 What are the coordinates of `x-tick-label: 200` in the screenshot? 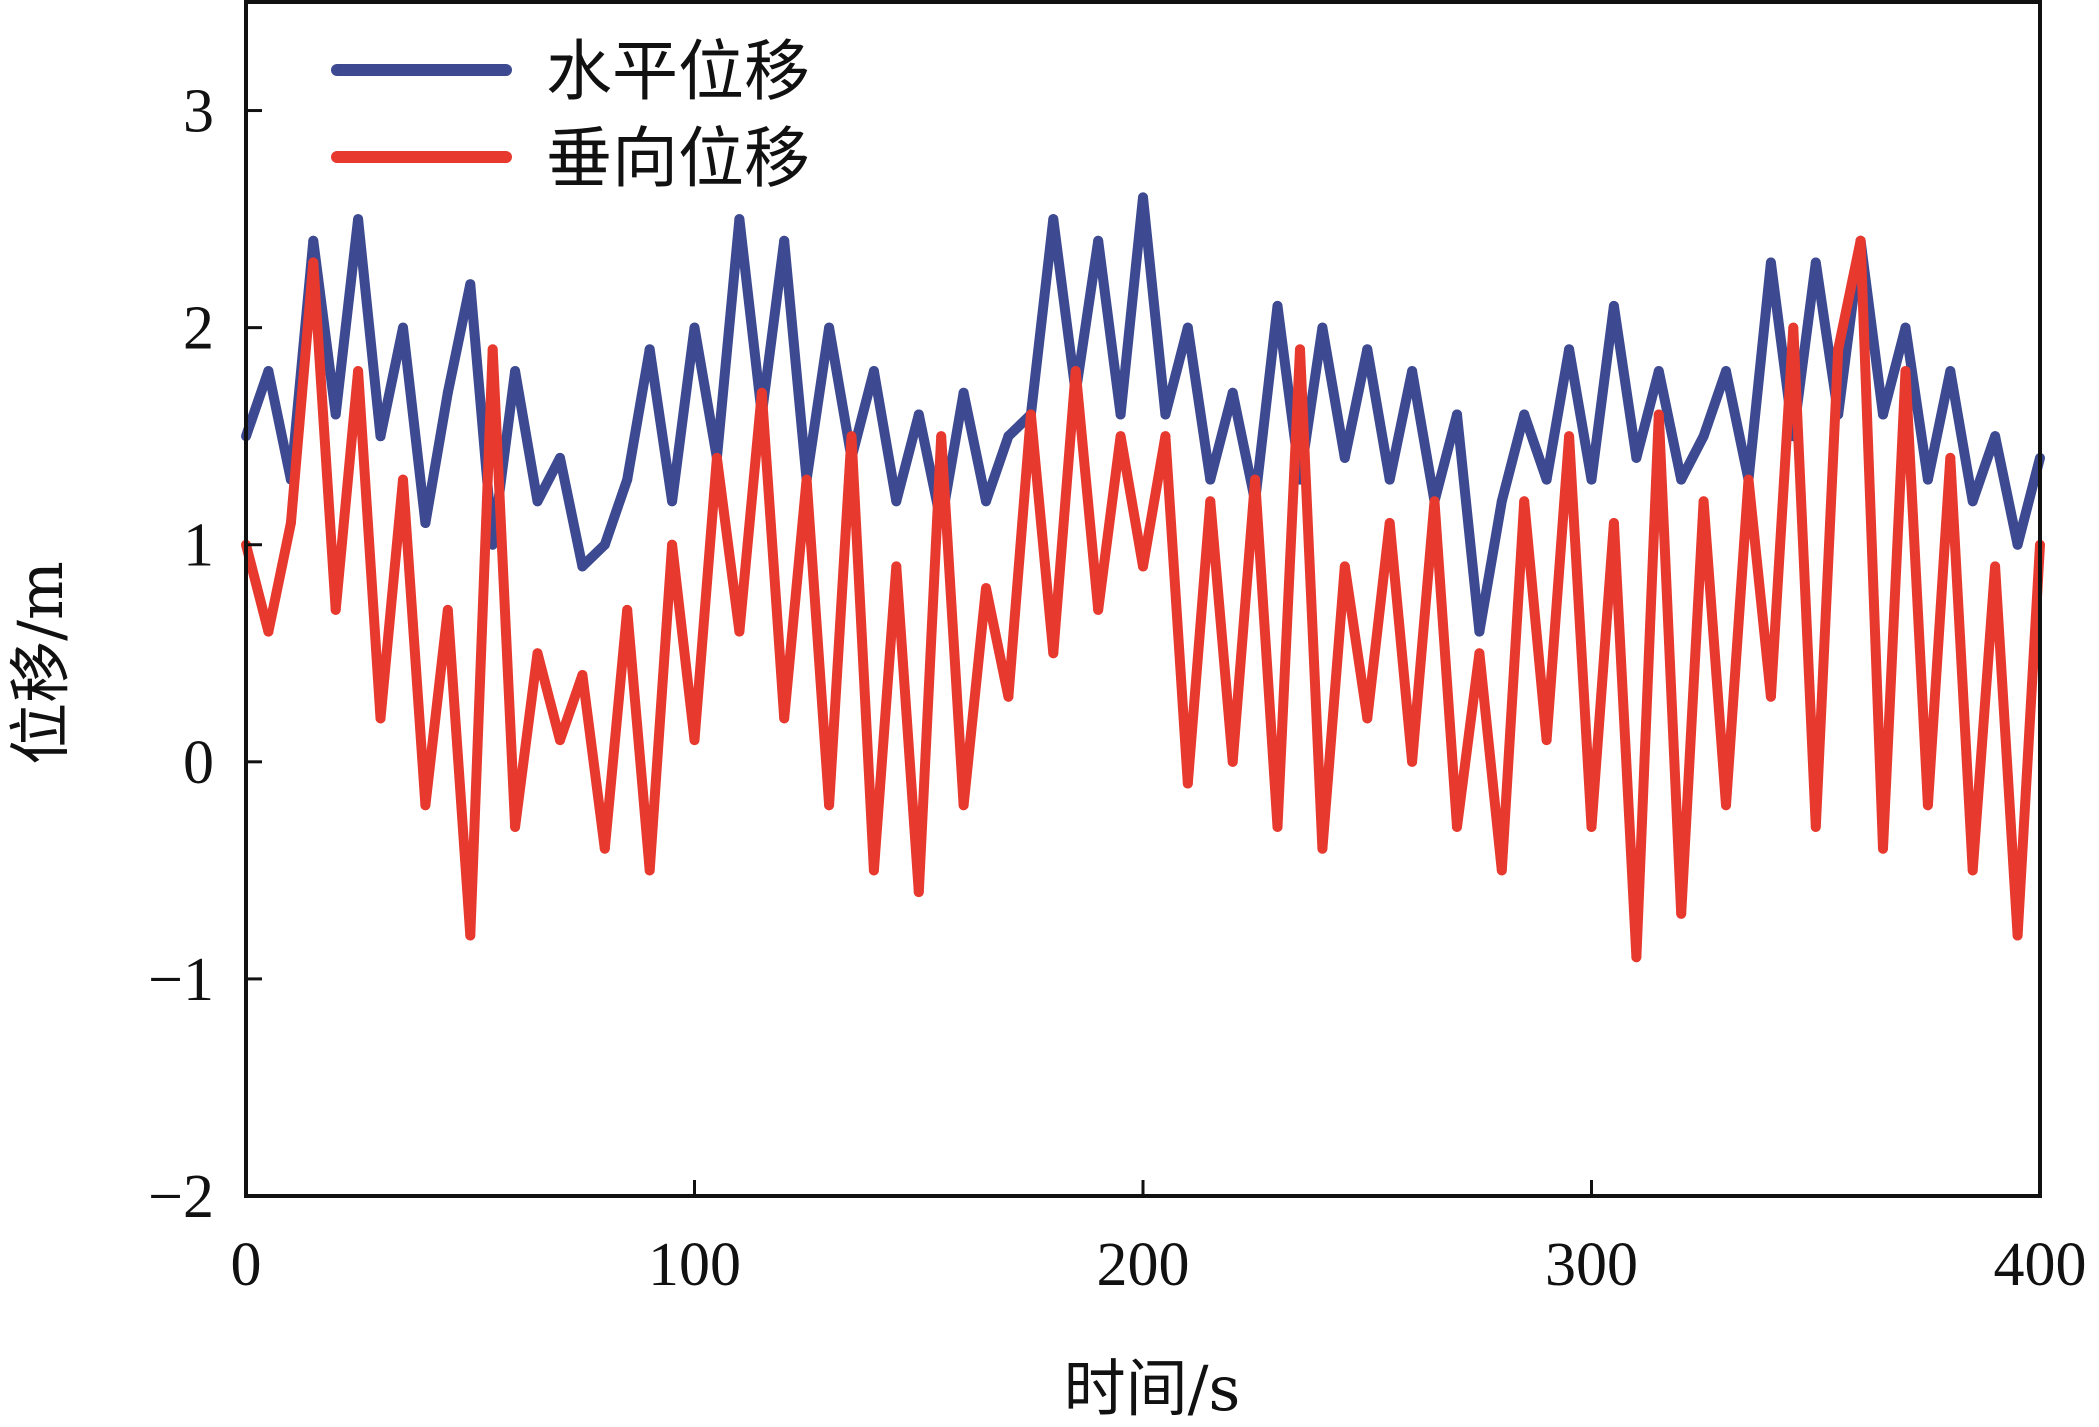 It's located at (1143, 1265).